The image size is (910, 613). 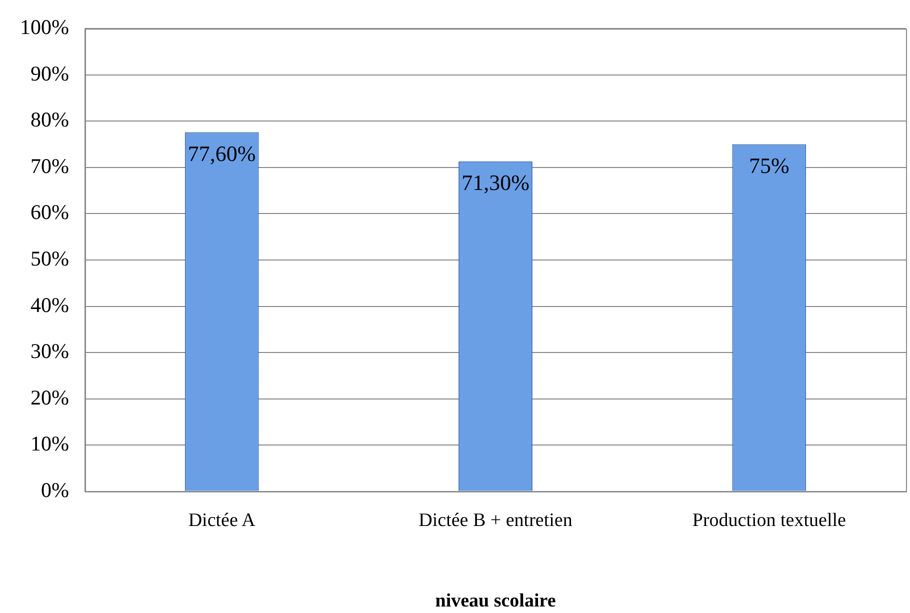 What do you see at coordinates (222, 153) in the screenshot?
I see `data-label: 77,60%` at bounding box center [222, 153].